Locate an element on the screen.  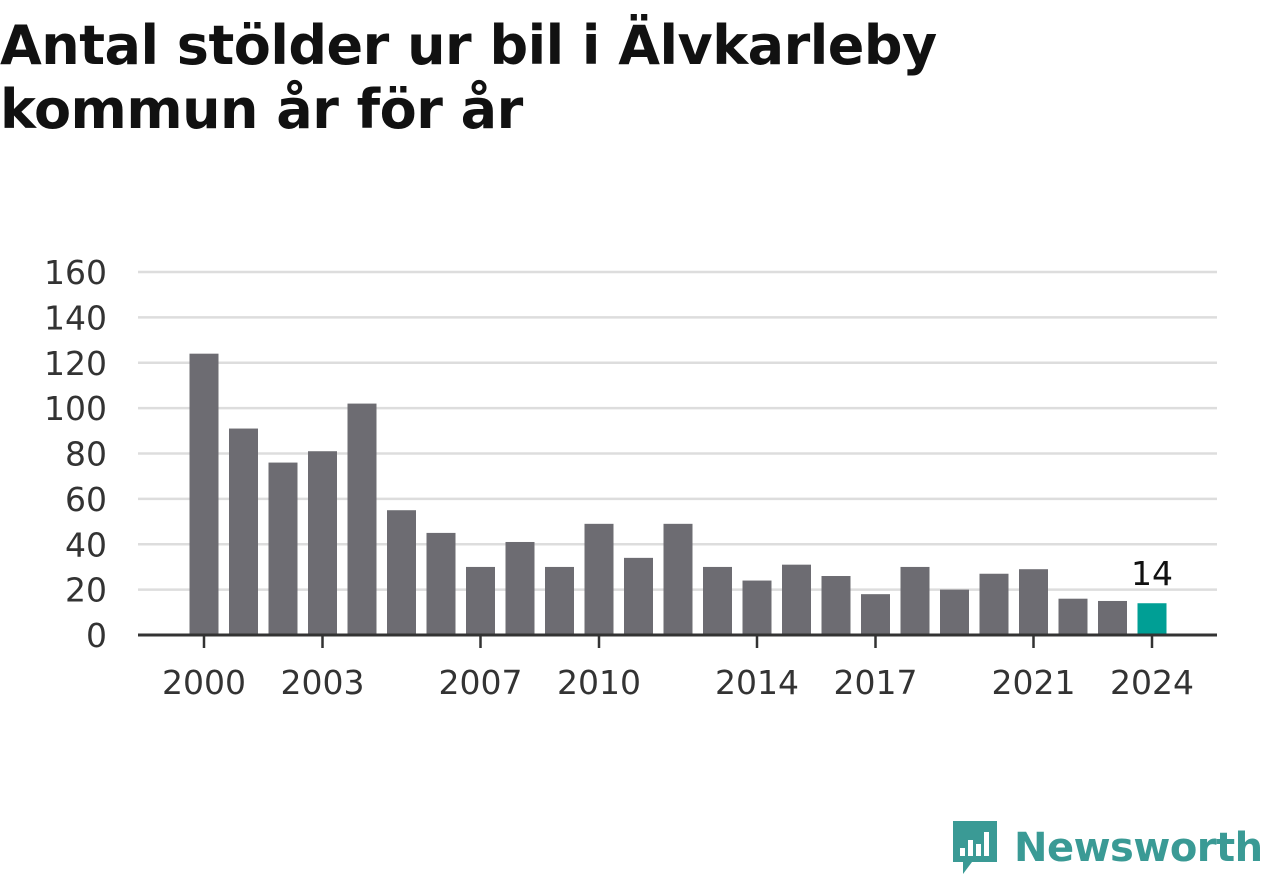
bar-2001 is located at coordinates (243, 531).